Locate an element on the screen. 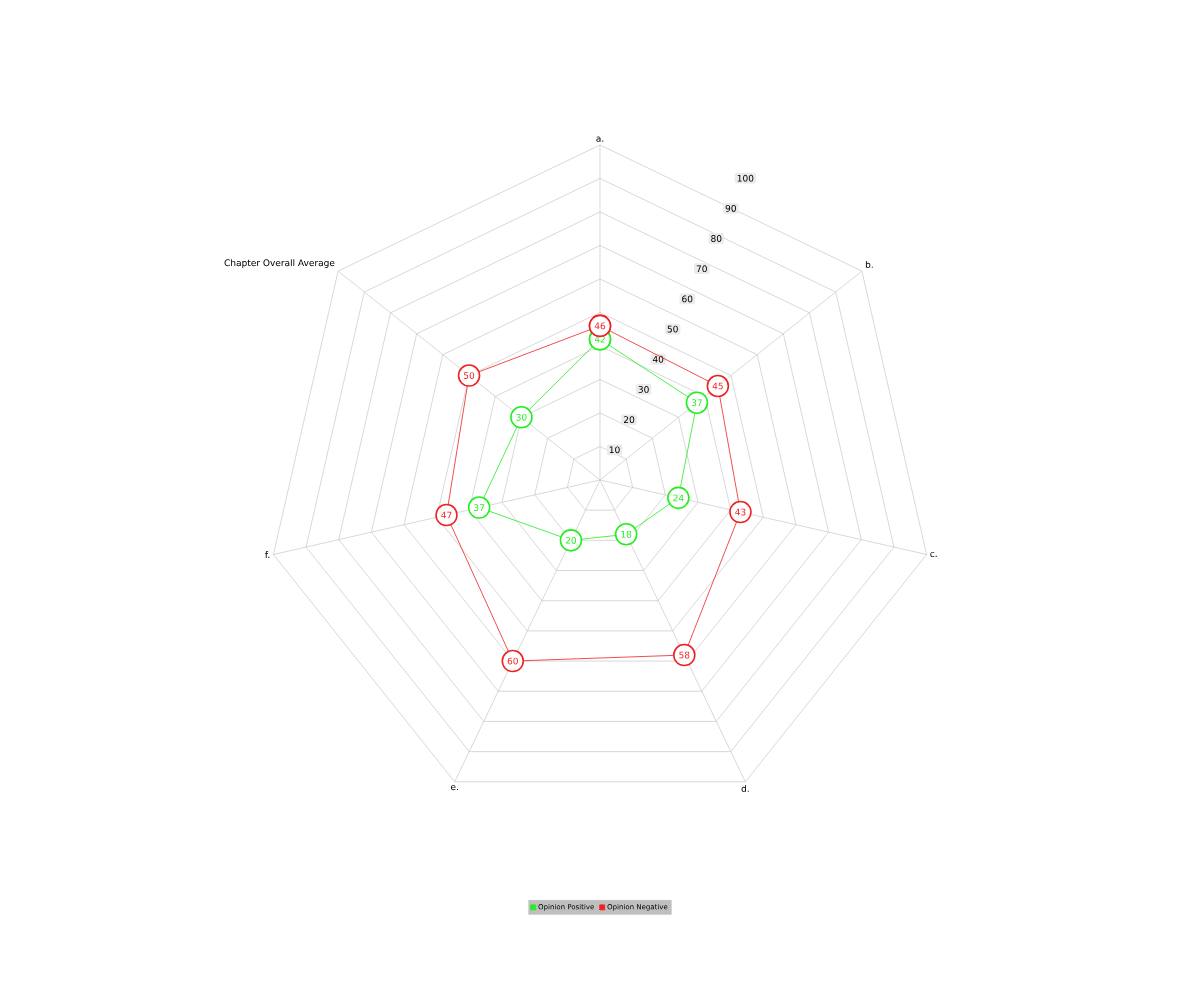 The image size is (1200, 1000). data-label: 47 is located at coordinates (446, 515).